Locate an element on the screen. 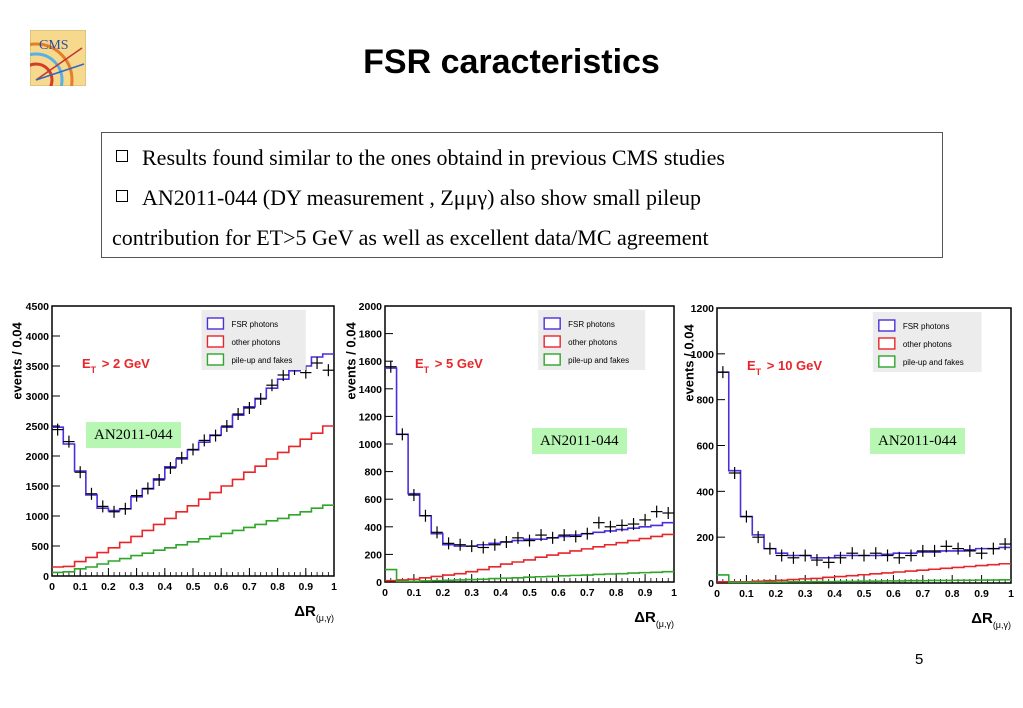 This screenshot has height=708, width=1023. y-tick-label: 1500 is located at coordinates (38, 487).